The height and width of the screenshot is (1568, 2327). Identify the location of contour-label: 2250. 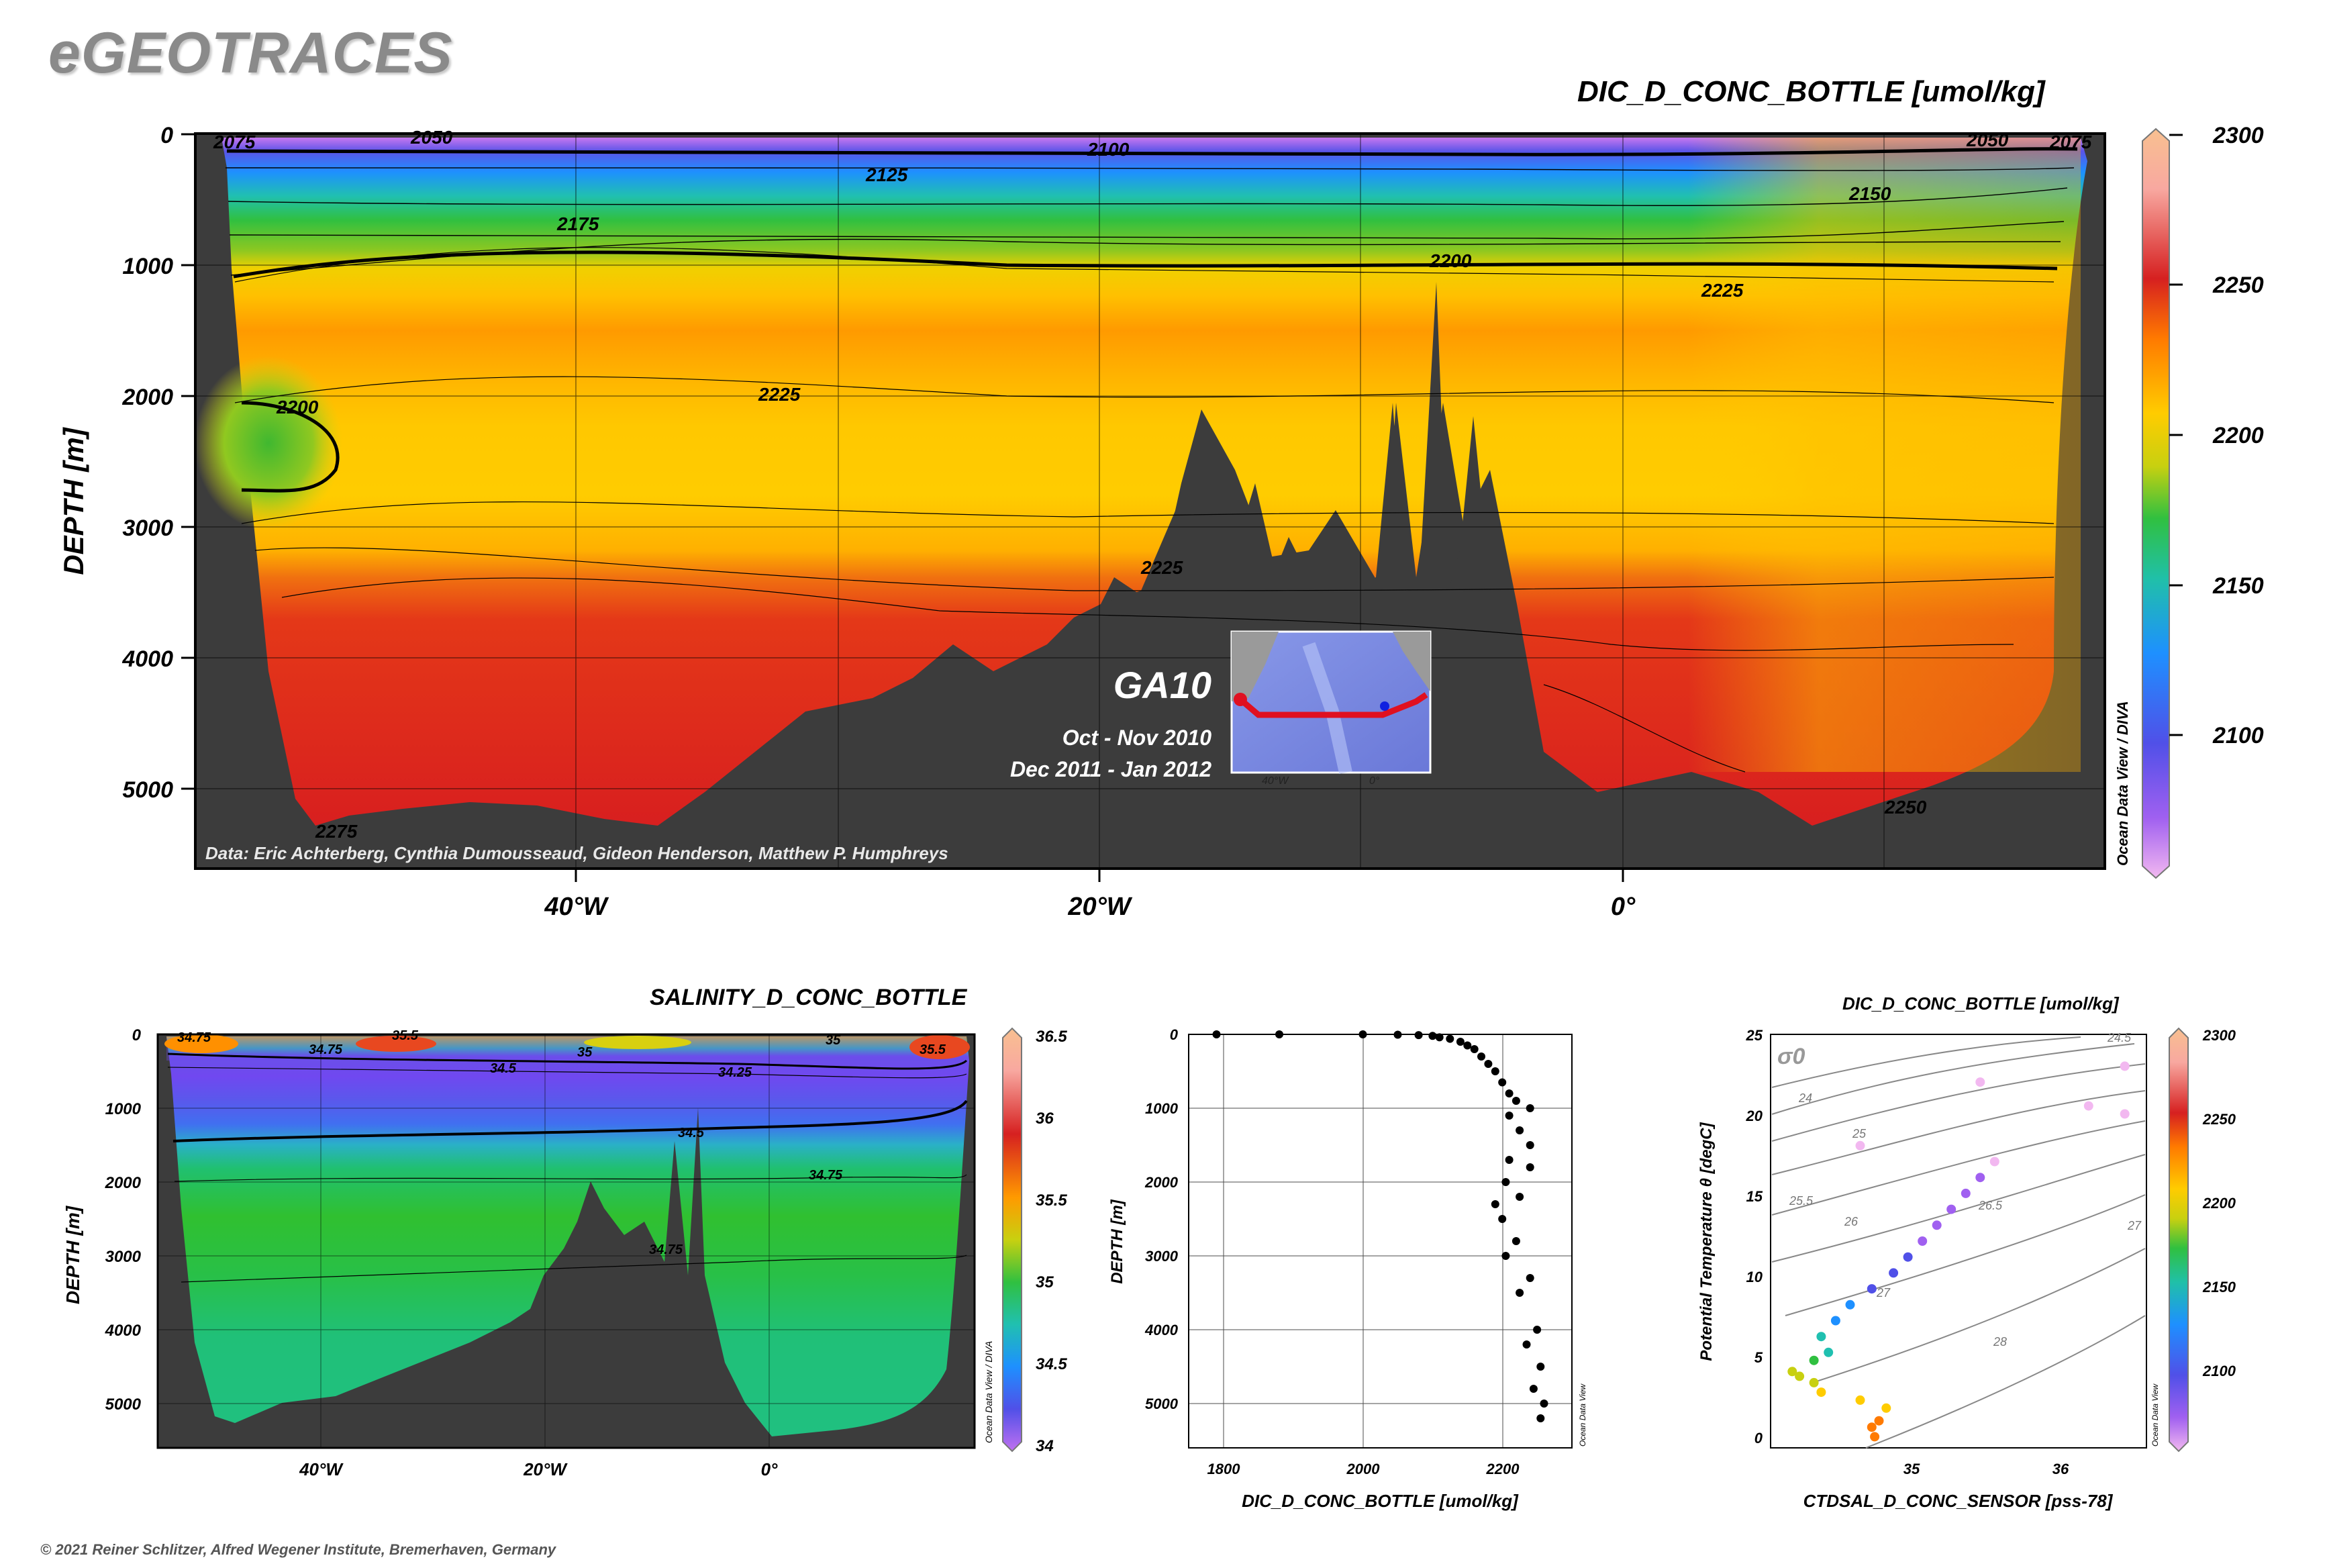
(1905, 808).